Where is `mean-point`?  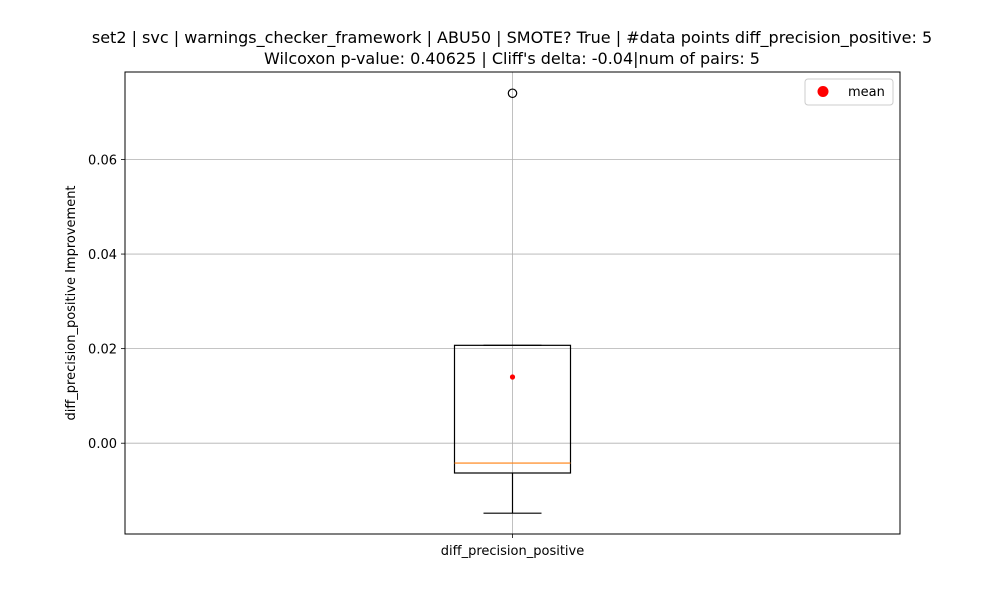 mean-point is located at coordinates (512, 377).